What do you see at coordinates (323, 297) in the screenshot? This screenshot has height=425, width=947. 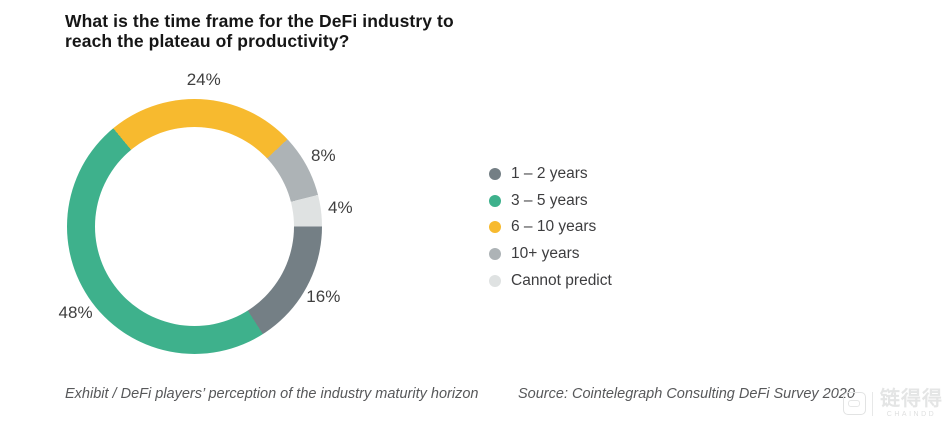 I see `slice-label: 16%` at bounding box center [323, 297].